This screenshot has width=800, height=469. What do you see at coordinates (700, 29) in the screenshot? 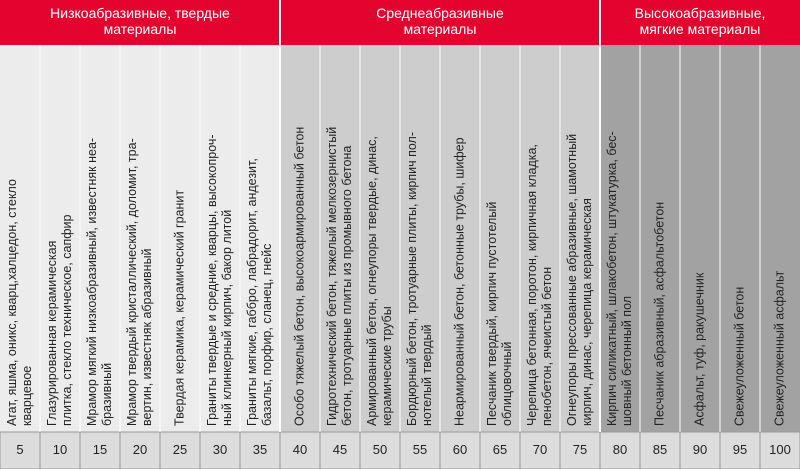
I see `group-title: мягкие материалы` at bounding box center [700, 29].